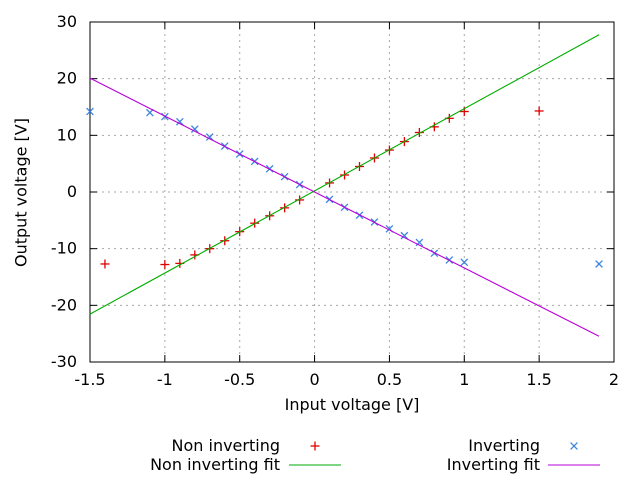 The width and height of the screenshot is (640, 480). Describe the element at coordinates (614, 379) in the screenshot. I see `x-tick-label: 2` at that location.